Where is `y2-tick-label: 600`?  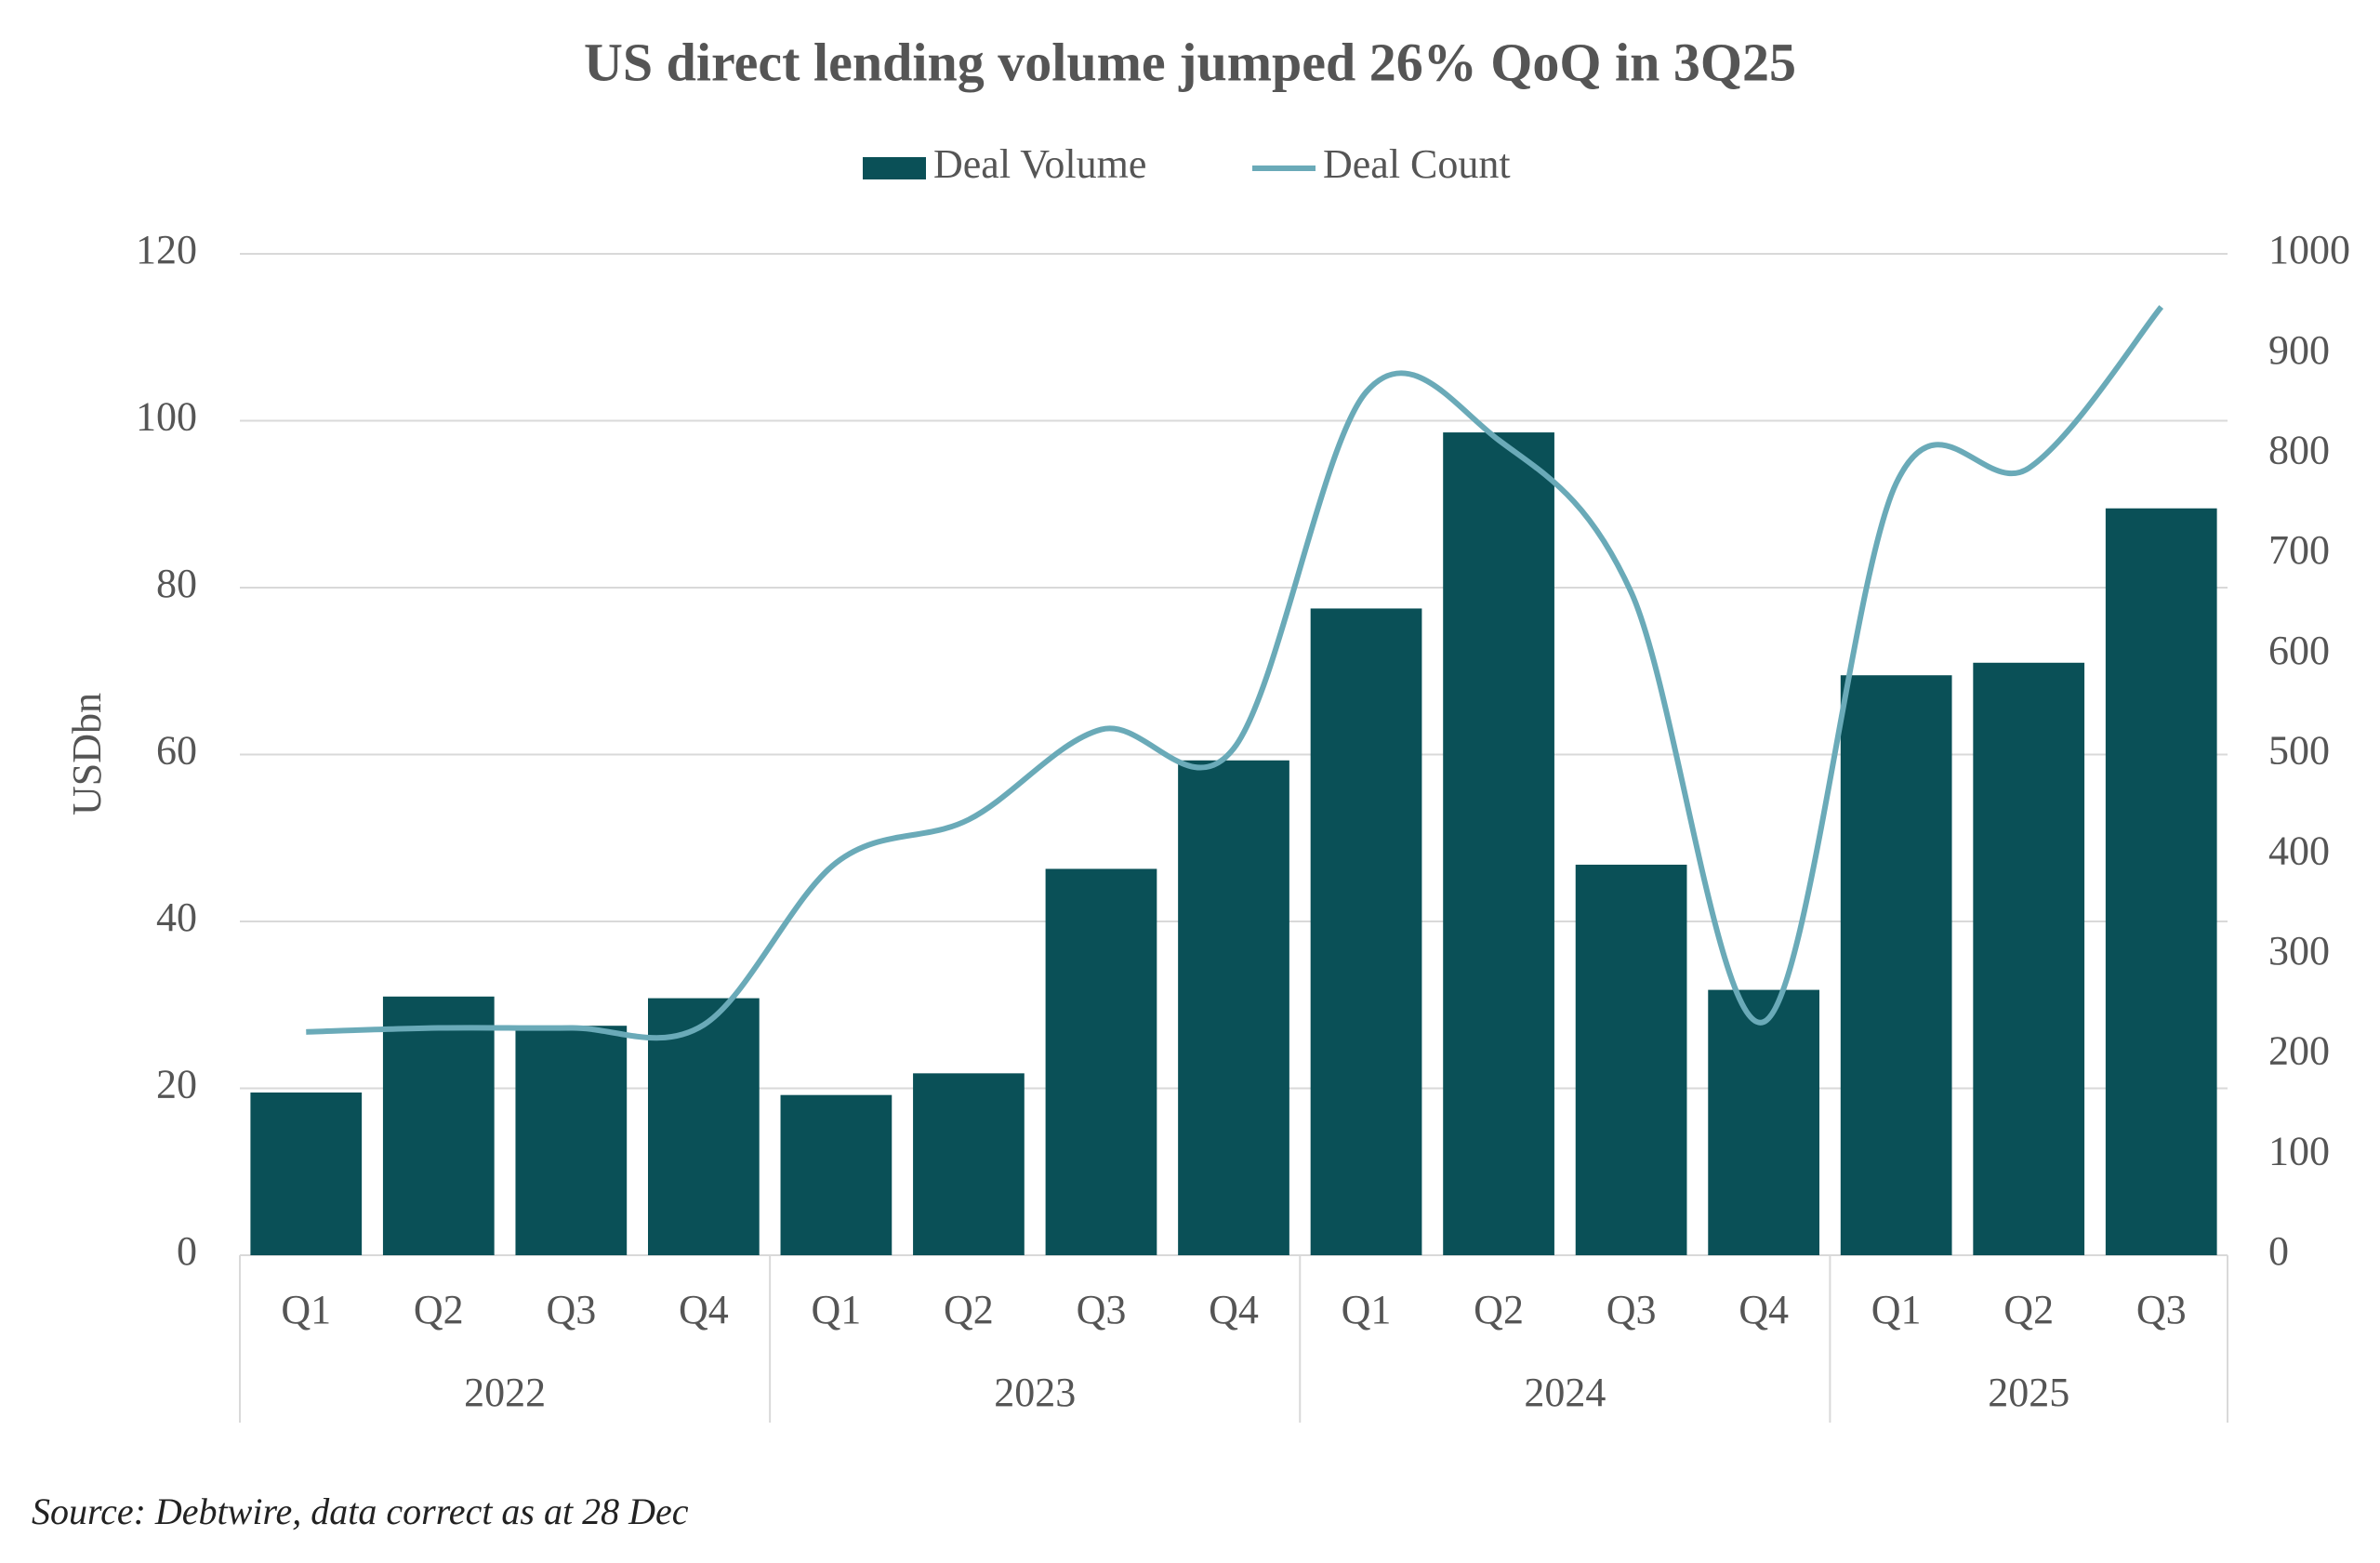
y2-tick-label: 600 is located at coordinates (2299, 650).